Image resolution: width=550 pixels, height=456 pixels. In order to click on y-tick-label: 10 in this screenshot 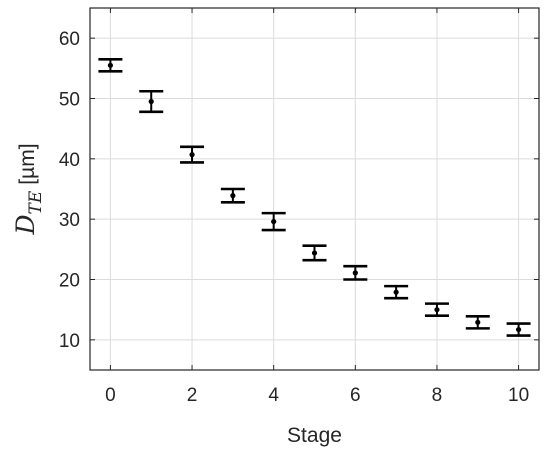, I will do `click(69, 341)`.